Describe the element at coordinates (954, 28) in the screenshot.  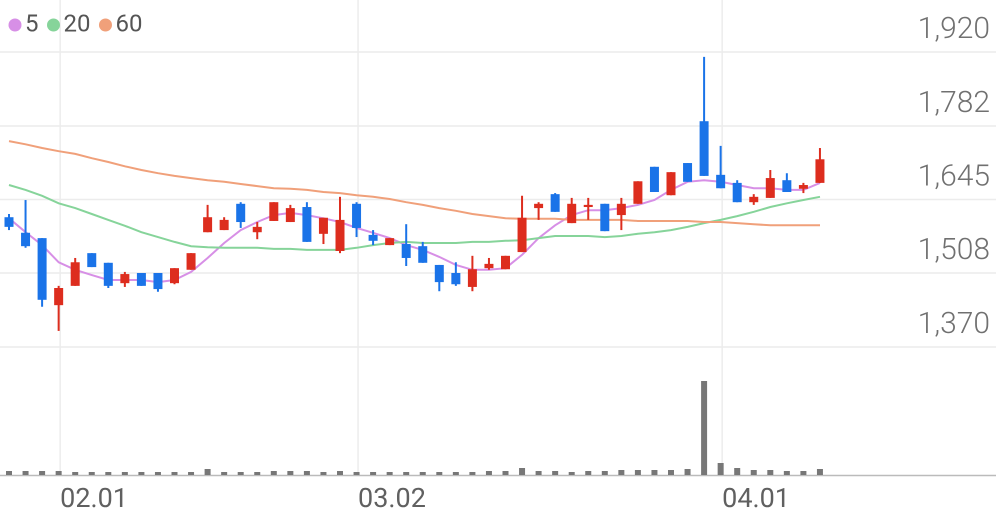
I see `y-tick-label: 1,920` at that location.